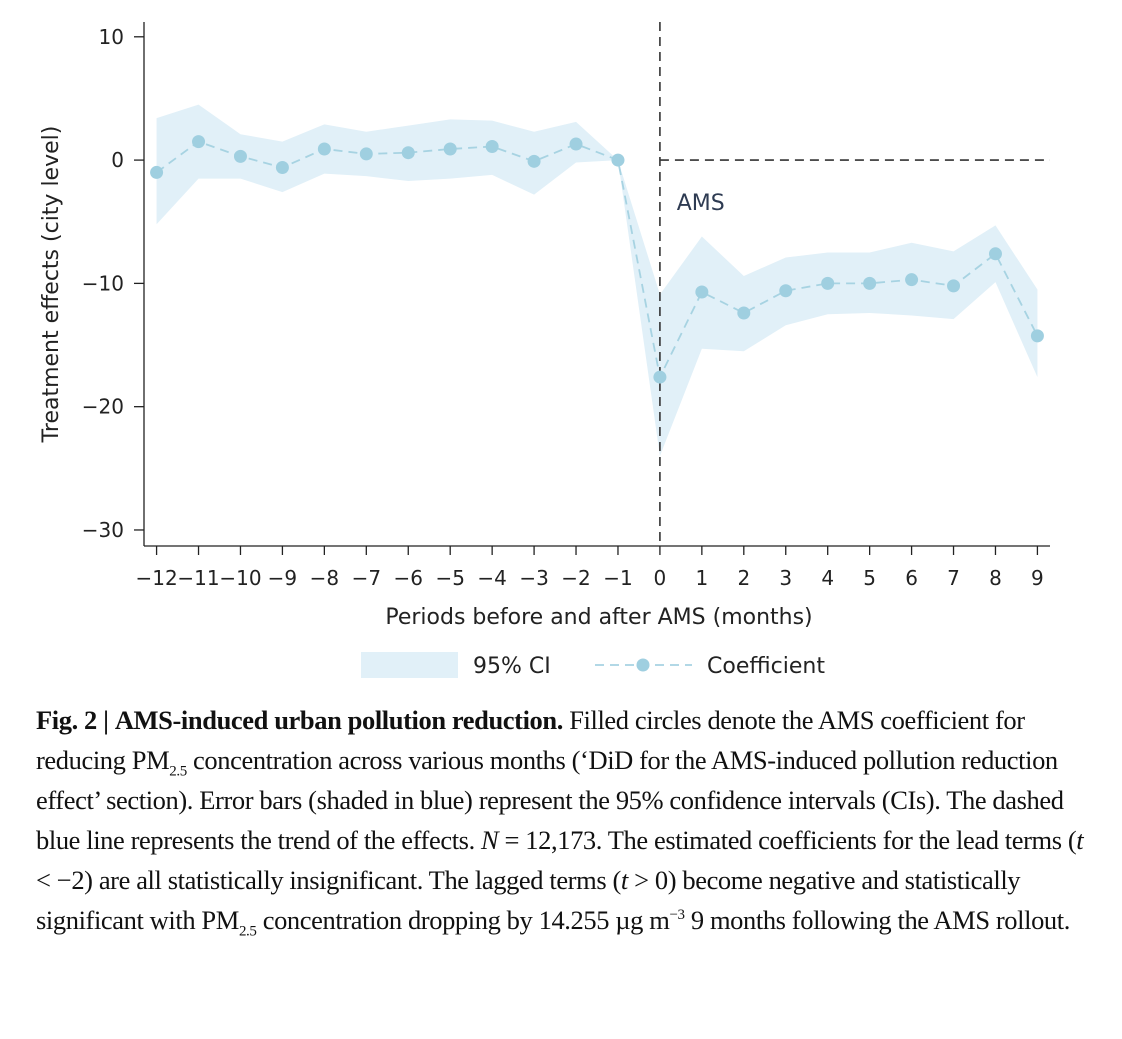 The width and height of the screenshot is (1122, 1039). I want to click on x-tick-label: −4, so click(491, 578).